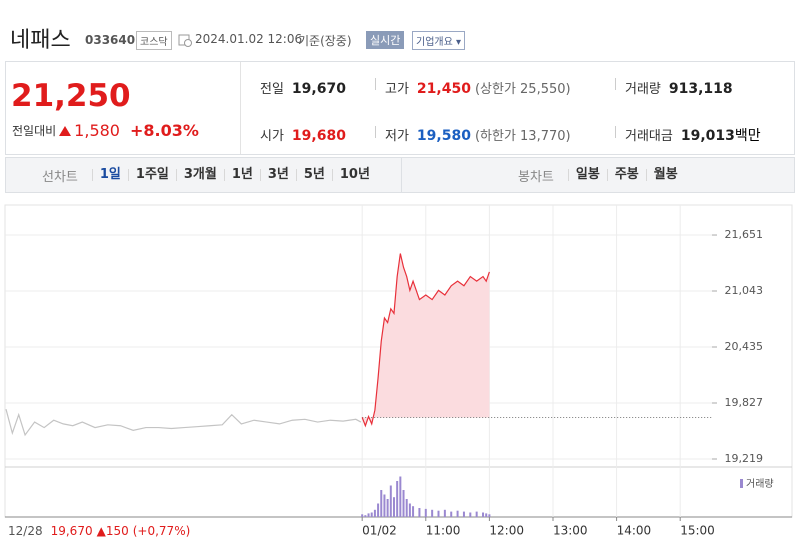 The image size is (797, 557). I want to click on stat: 거래대금 19,013 백만, so click(693, 135).